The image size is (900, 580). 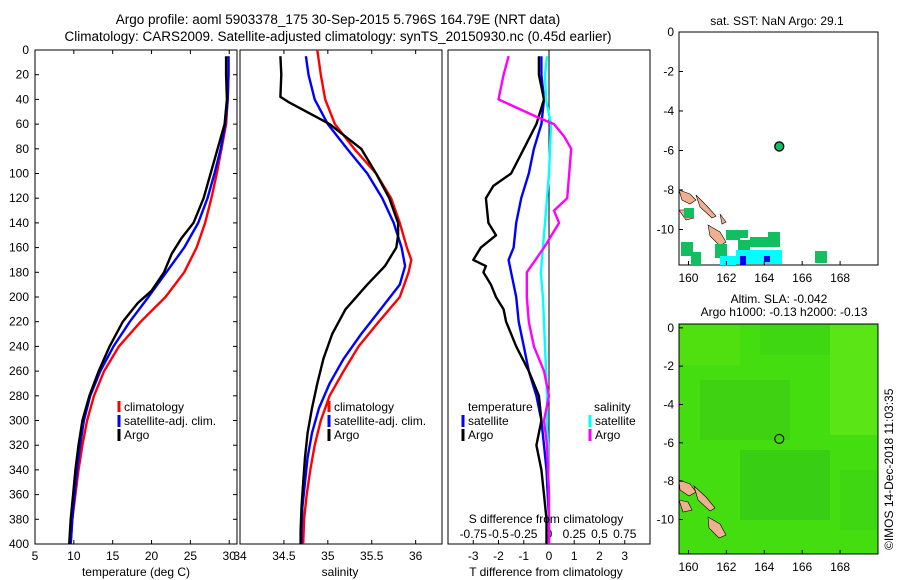 I want to click on depth-tick-label: 0, so click(x=25, y=50).